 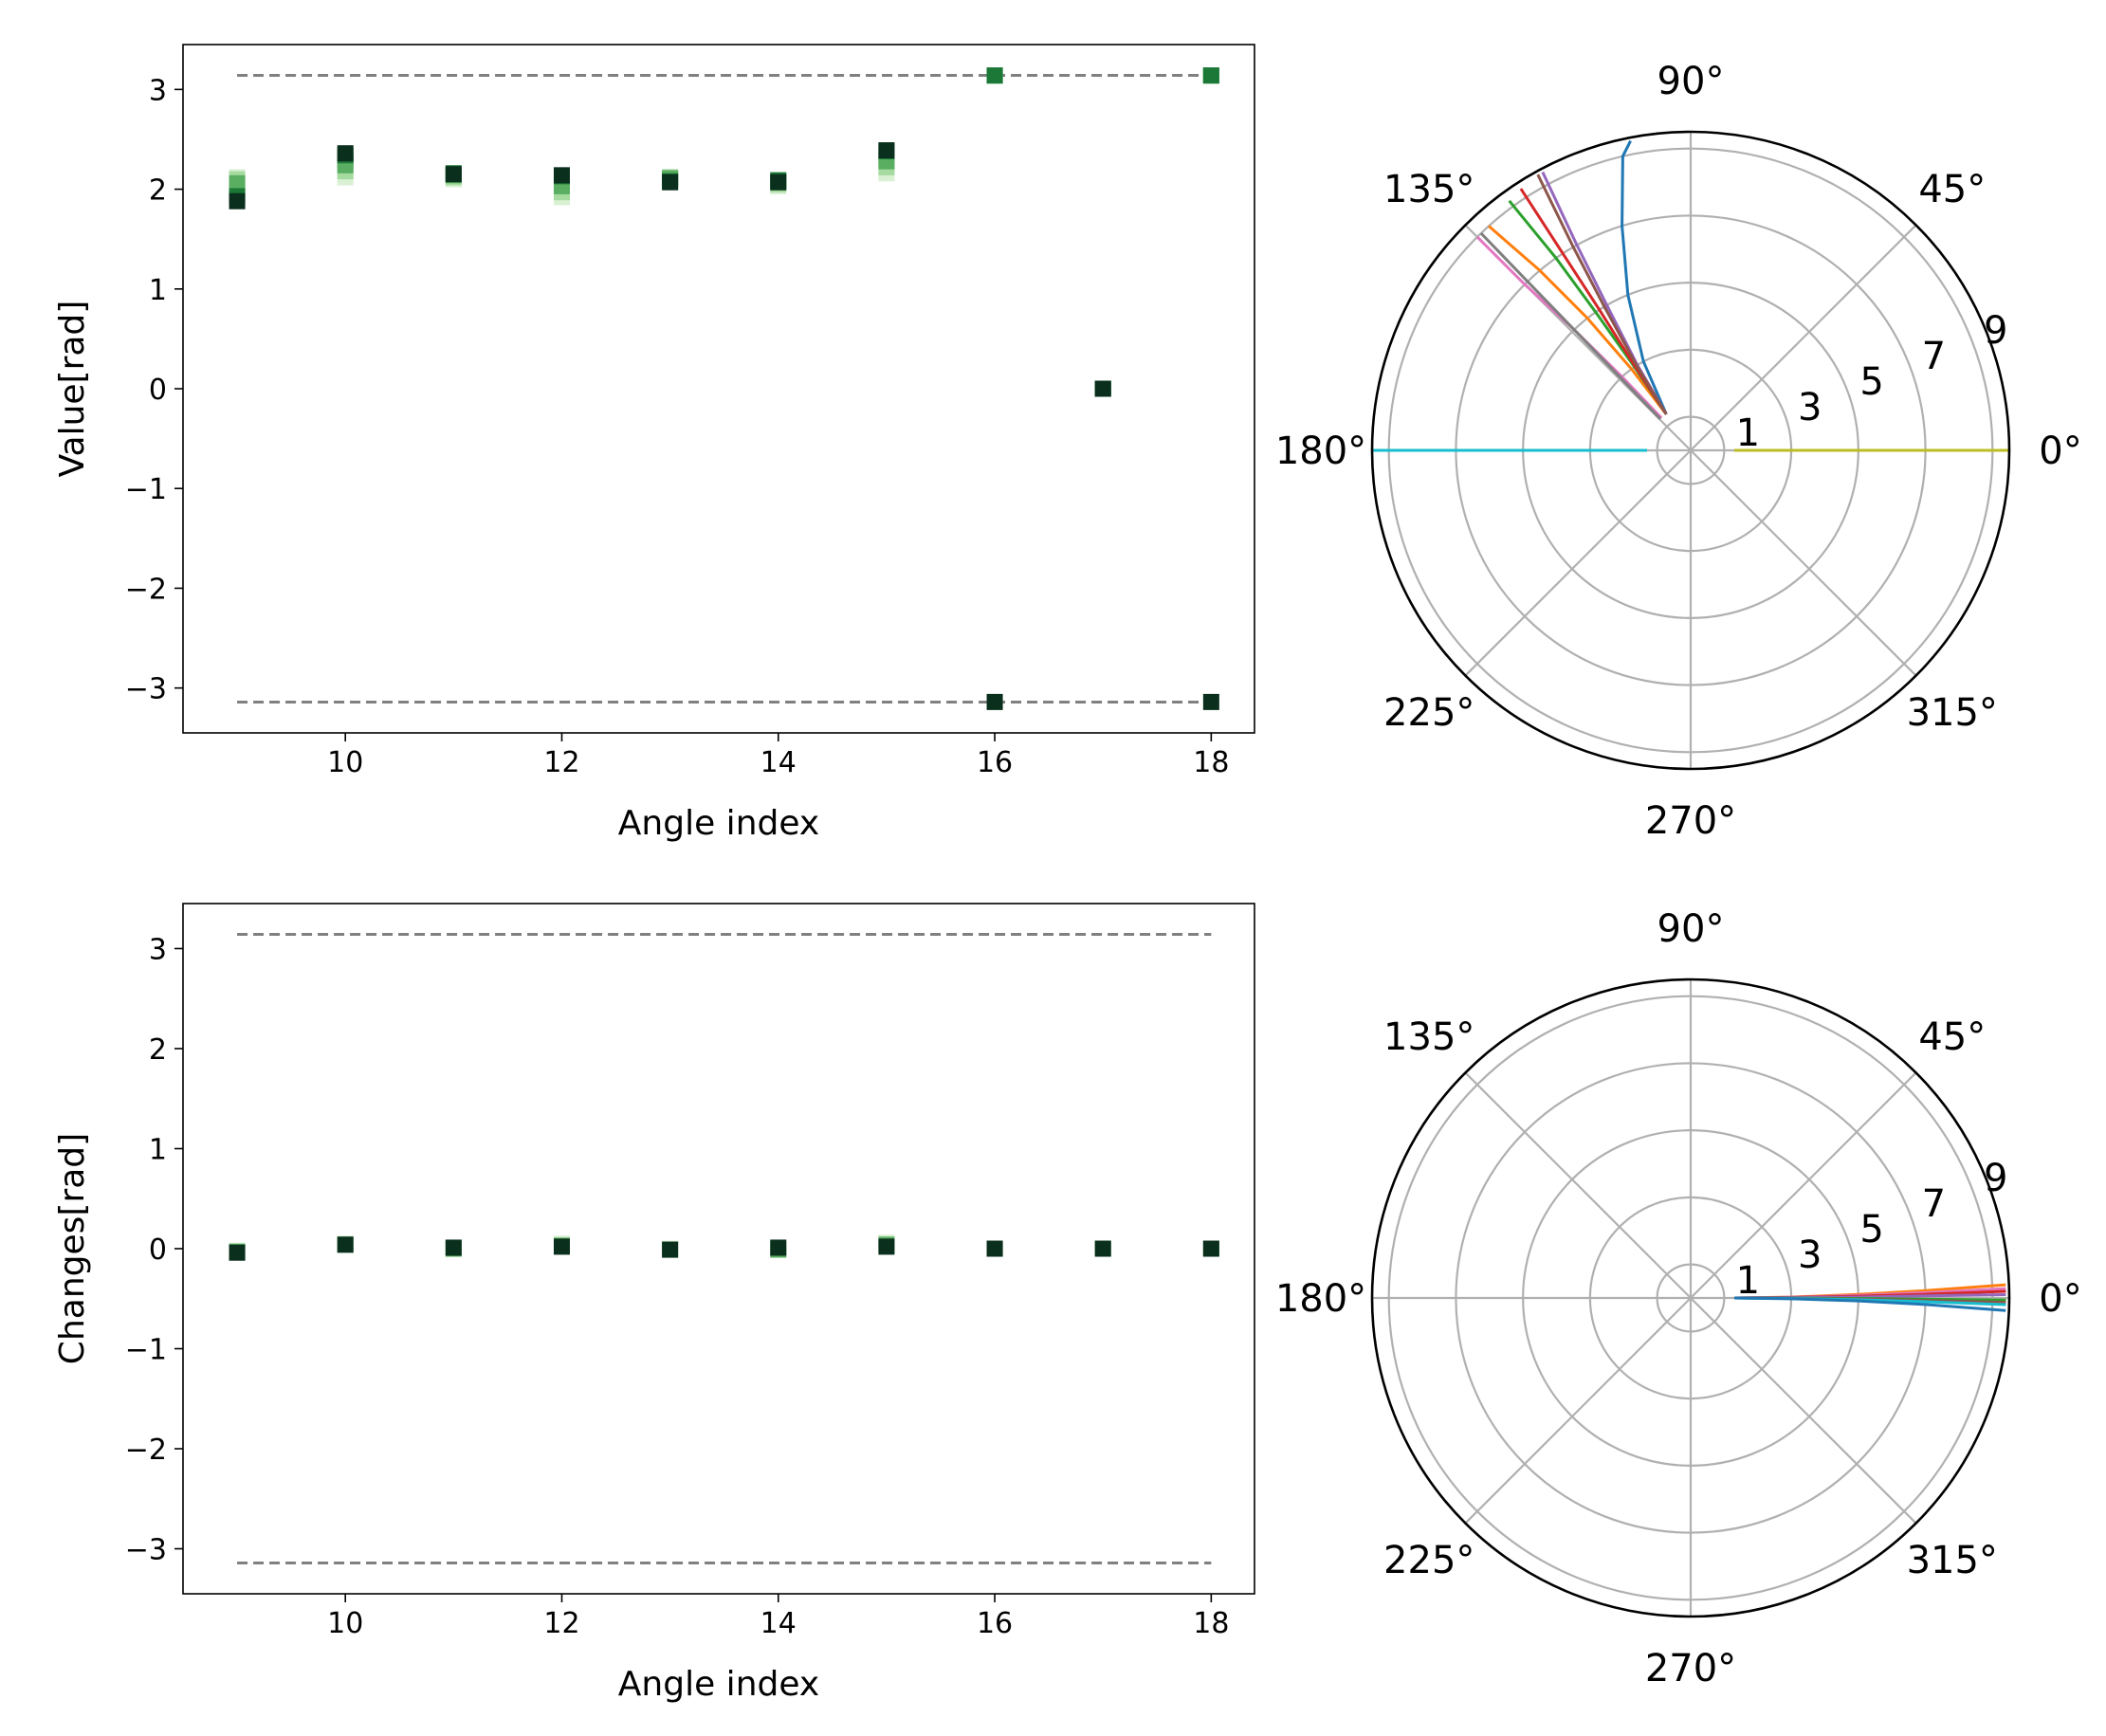 I want to click on polar-bottom-theta-tick-label: 315°, so click(x=1952, y=1560).